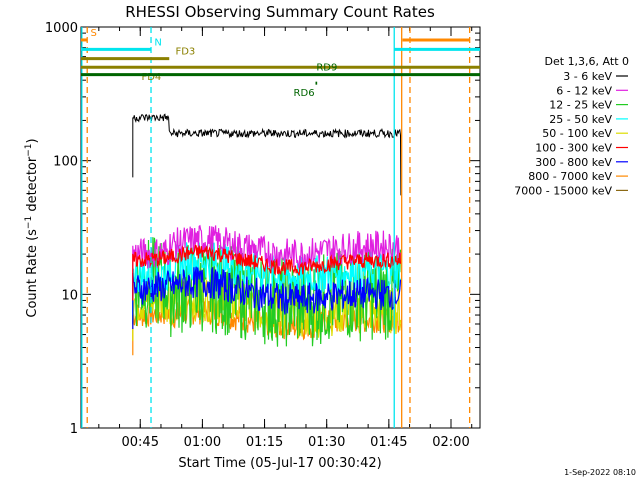 The image size is (640, 480). I want to click on legend-title: Det 1,3,6, Att 0, so click(587, 61).